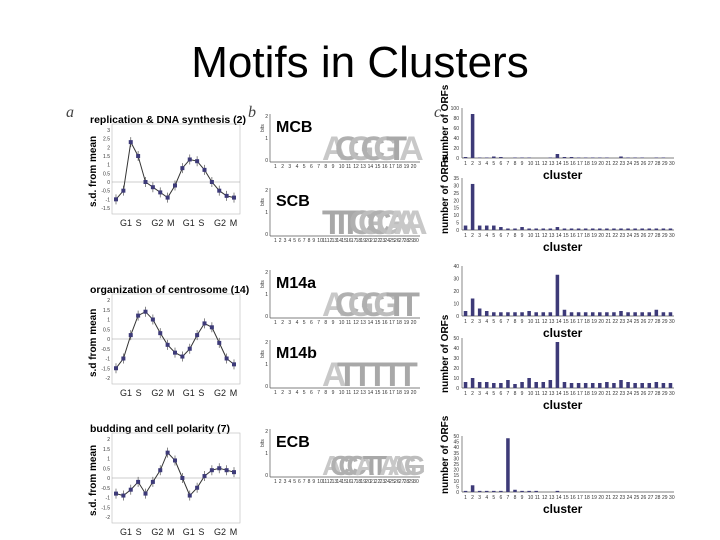 Image resolution: width=720 pixels, height=540 pixels. Describe the element at coordinates (294, 127) in the screenshot. I see `motif-name: MCB` at that location.